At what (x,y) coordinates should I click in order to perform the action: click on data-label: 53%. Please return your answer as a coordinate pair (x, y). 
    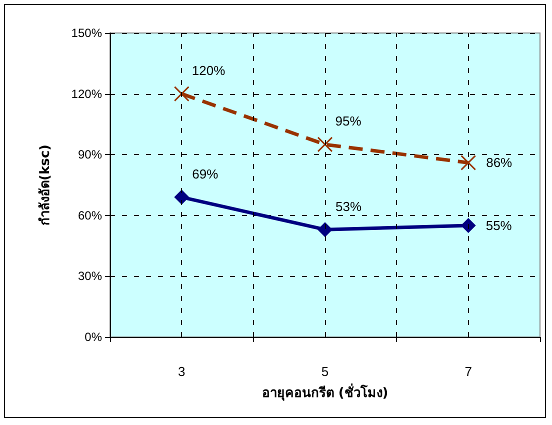
    Looking at the image, I should click on (349, 206).